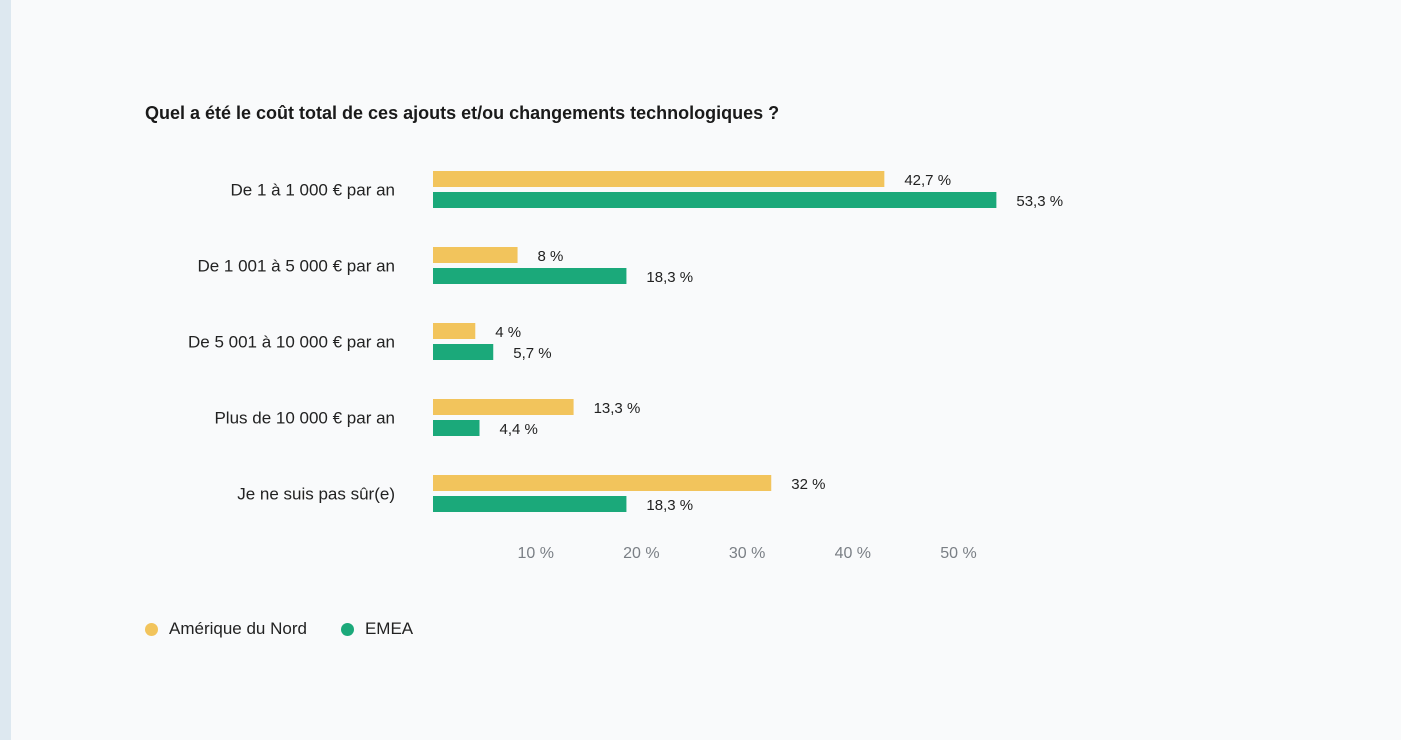 The width and height of the screenshot is (1401, 740). I want to click on x-tick-label: 50 %, so click(958, 553).